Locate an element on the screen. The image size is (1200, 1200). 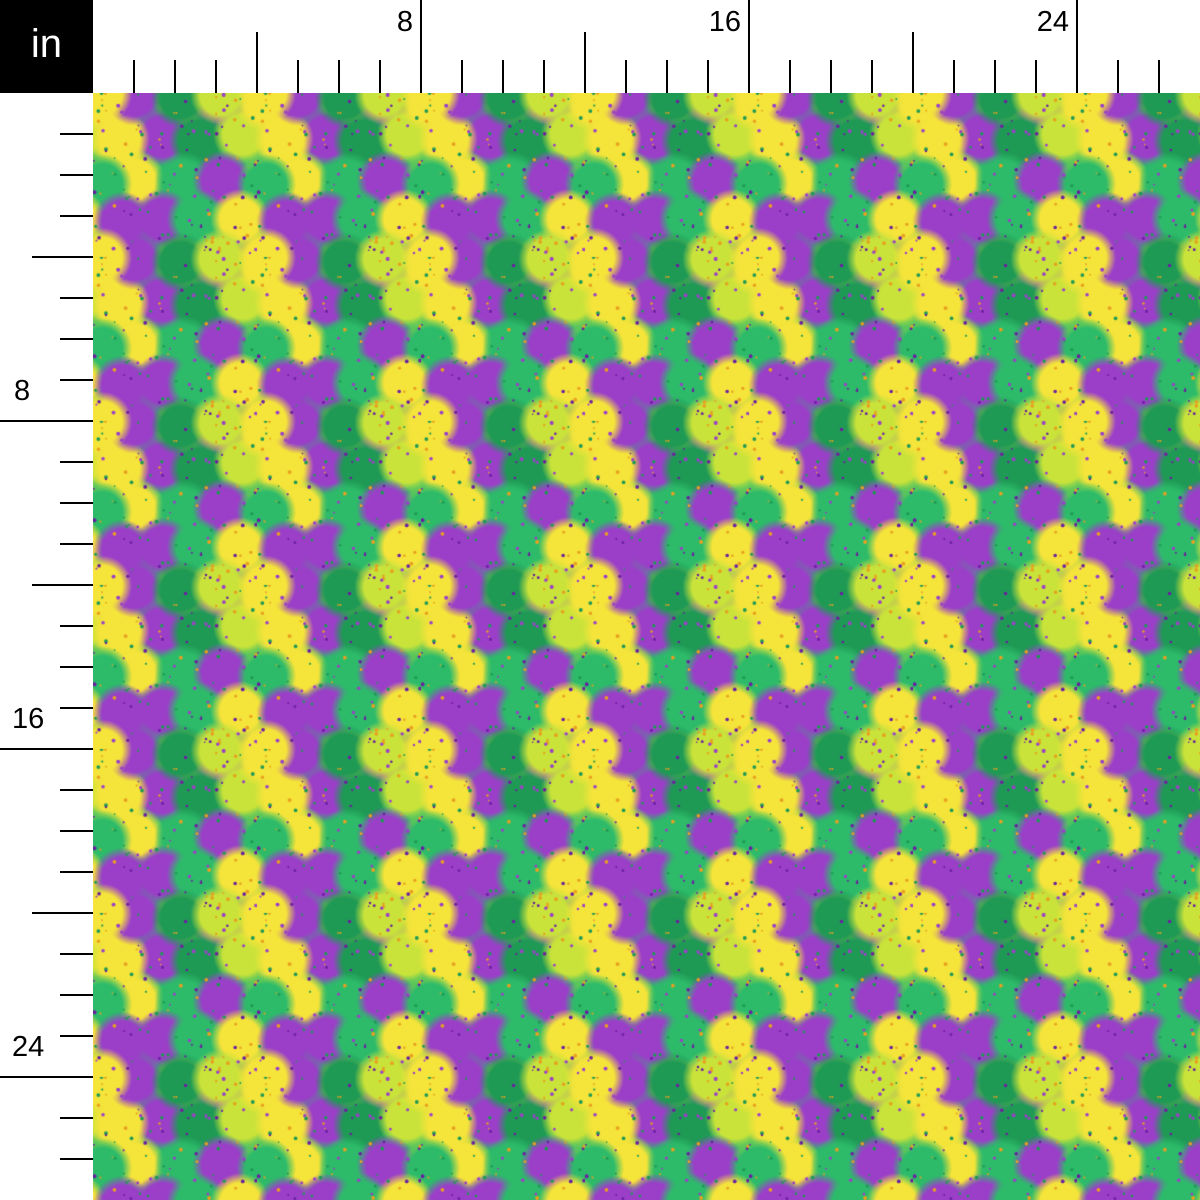
top-ruler-label: 8 is located at coordinates (404, 22).